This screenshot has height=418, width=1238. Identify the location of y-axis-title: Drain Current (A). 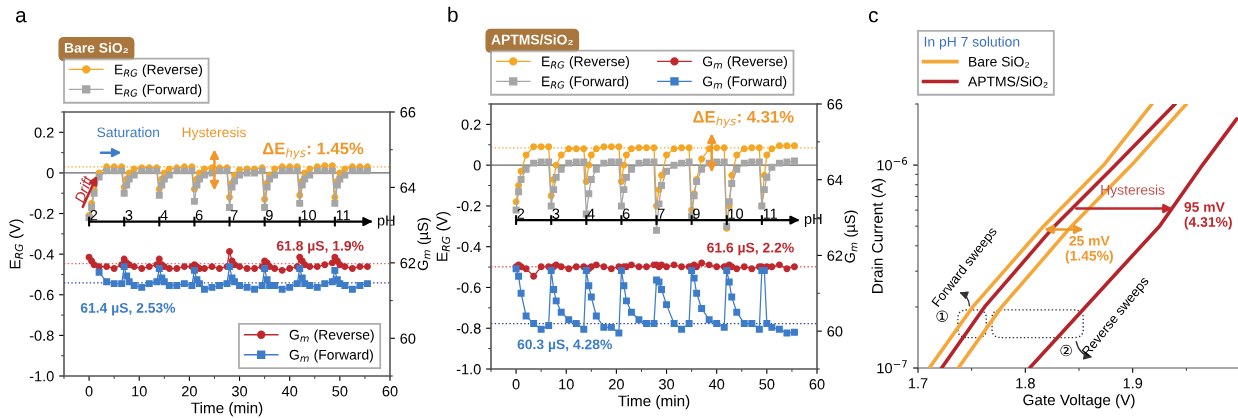
(878, 235).